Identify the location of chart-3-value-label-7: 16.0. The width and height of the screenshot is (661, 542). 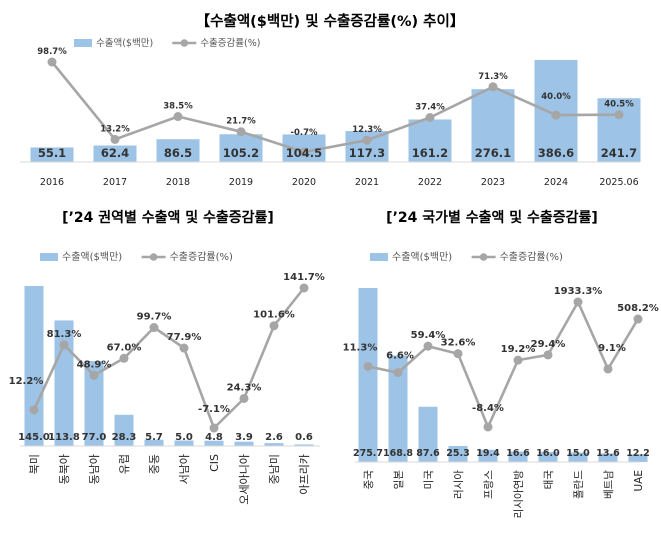
(548, 453).